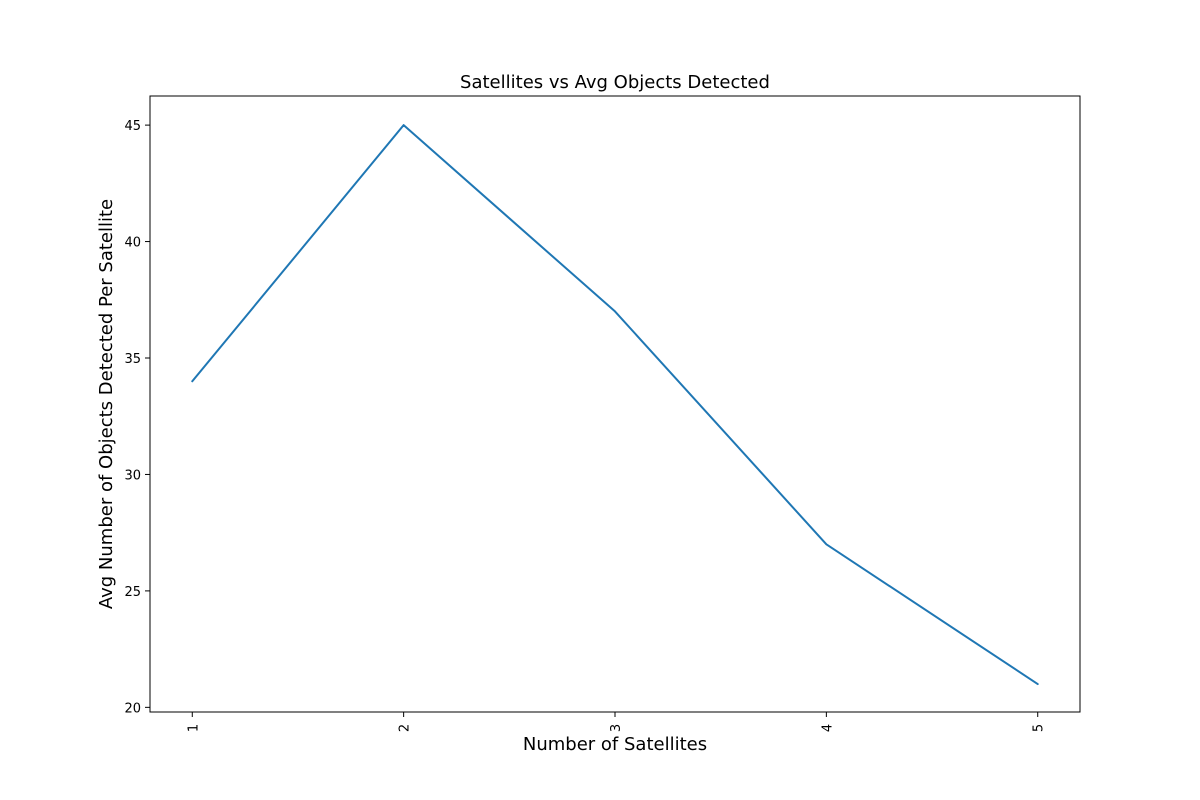 The image size is (1200, 800). I want to click on x-tick-label: 2, so click(405, 728).